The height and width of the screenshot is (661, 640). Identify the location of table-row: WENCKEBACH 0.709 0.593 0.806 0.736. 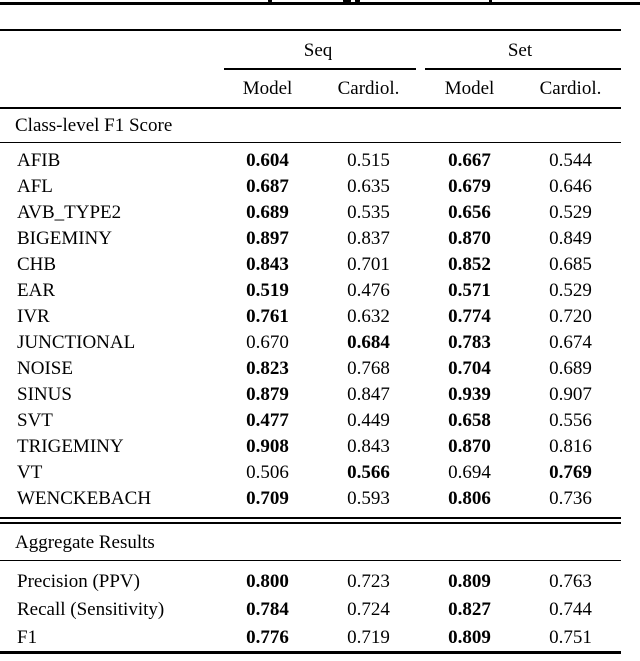
(310, 501).